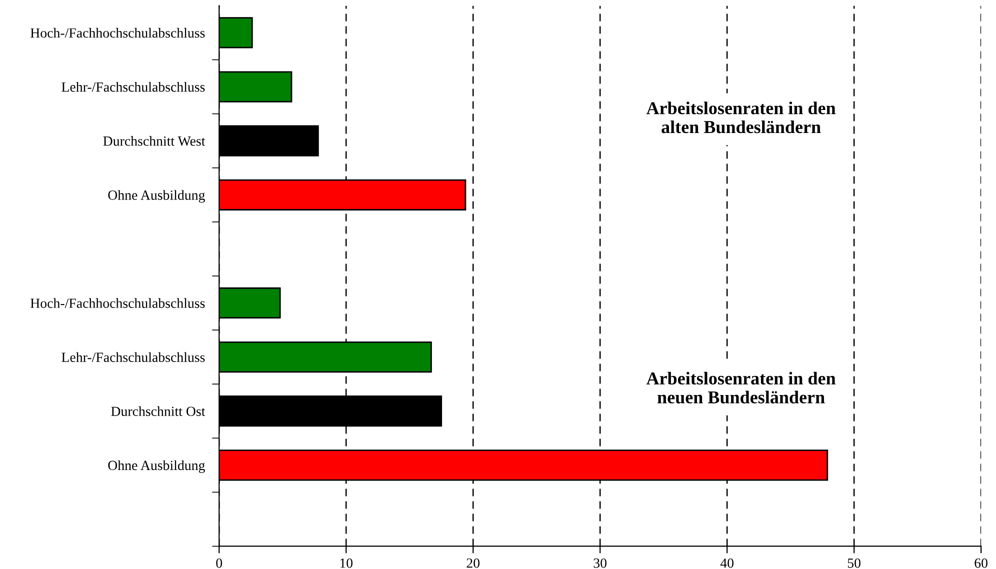 This screenshot has height=569, width=996. Describe the element at coordinates (473, 563) in the screenshot. I see `x-tick-label: 20` at that location.